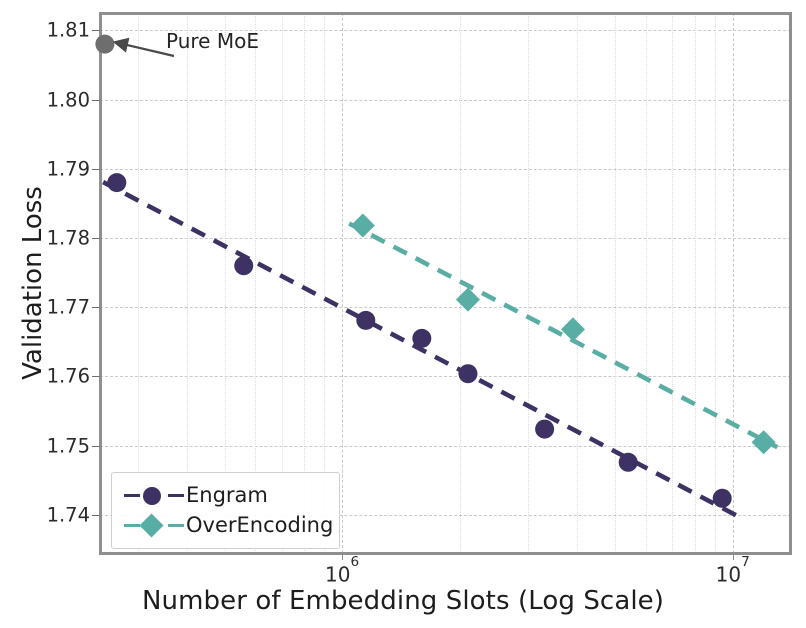 The image size is (806, 628). What do you see at coordinates (100, 283) in the screenshot?
I see `axis-spine-left` at bounding box center [100, 283].